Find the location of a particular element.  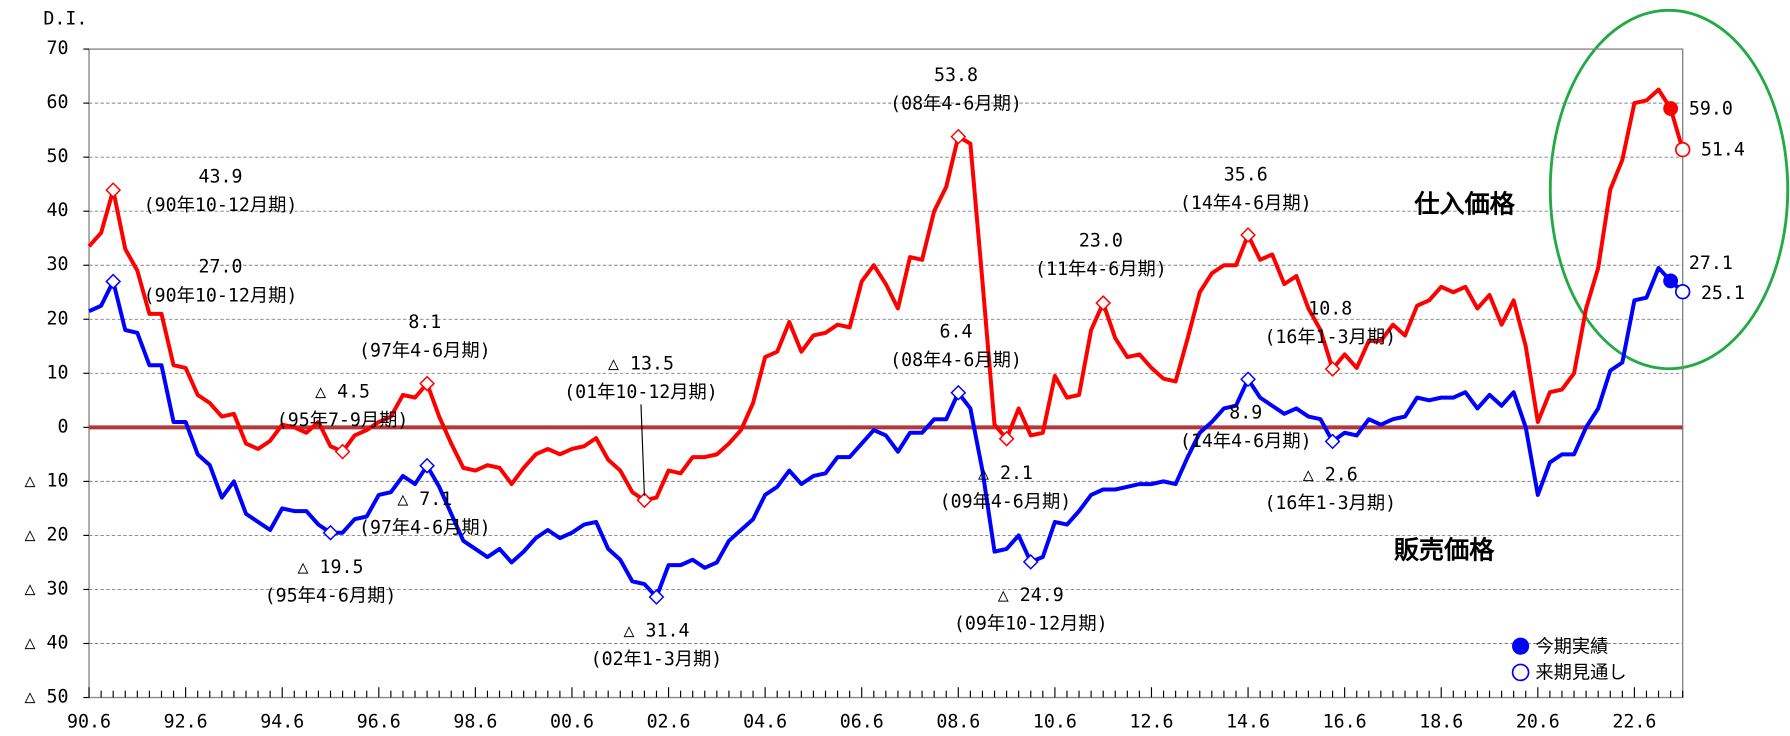

x-tick-label: 90.6 is located at coordinates (89, 722).